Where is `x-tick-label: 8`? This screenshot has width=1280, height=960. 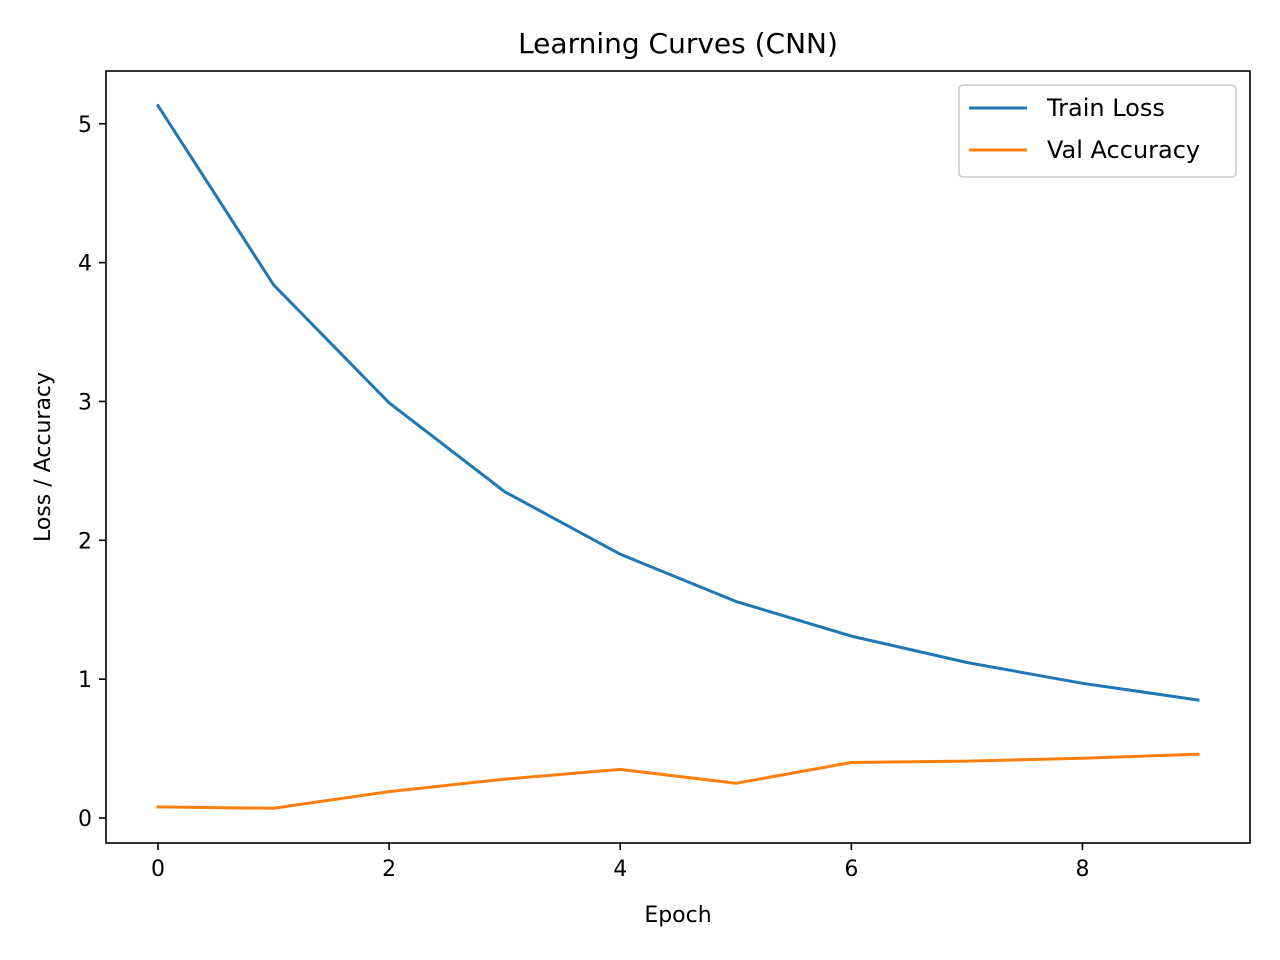 x-tick-label: 8 is located at coordinates (1082, 869).